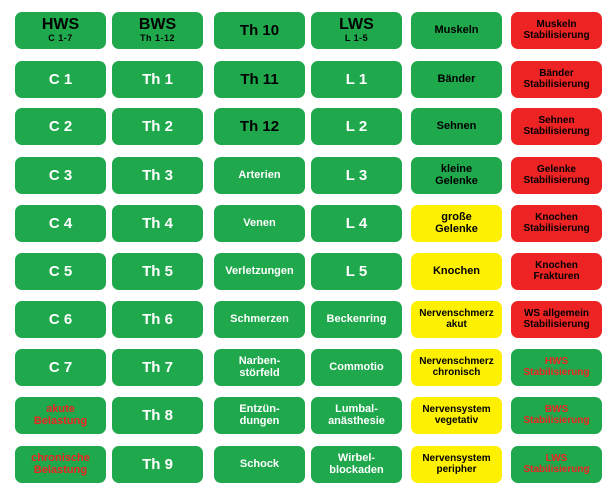  Describe the element at coordinates (60, 79) in the screenshot. I see `button-c-1: C 1` at that location.